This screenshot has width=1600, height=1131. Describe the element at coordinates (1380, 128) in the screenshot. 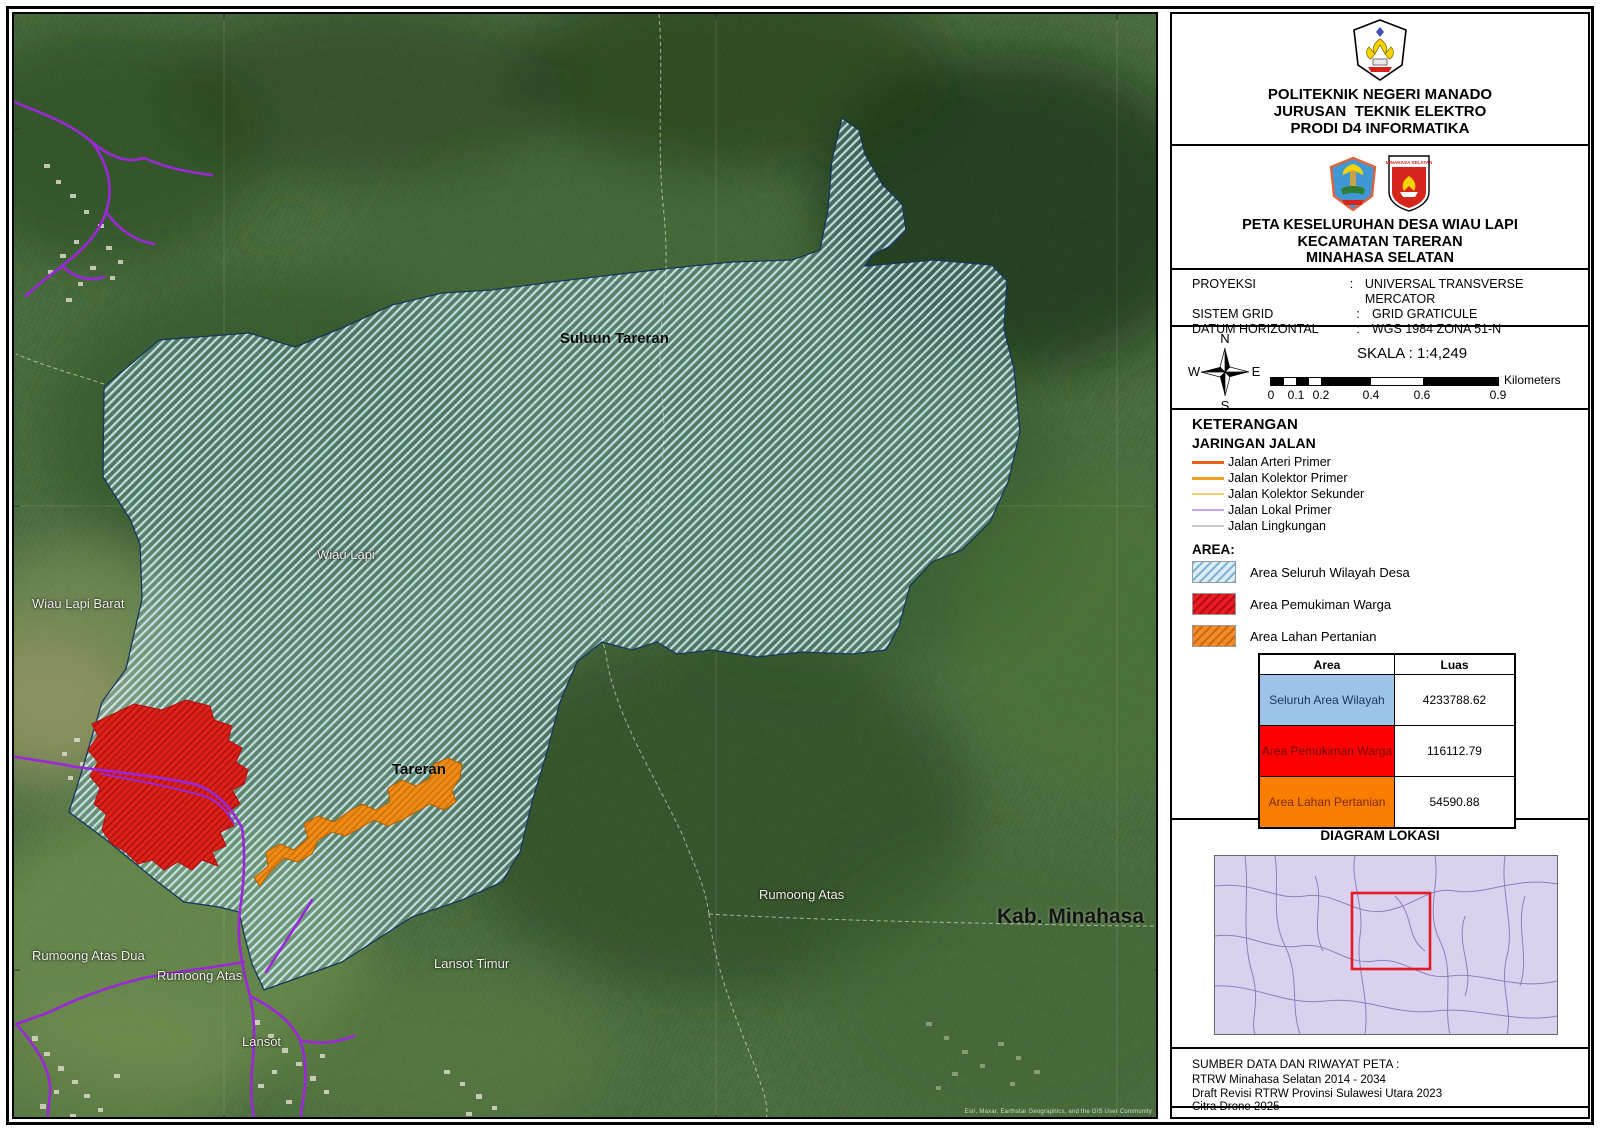

I see `institution-prodi: PRODI D4 INFORMATIKA` at that location.